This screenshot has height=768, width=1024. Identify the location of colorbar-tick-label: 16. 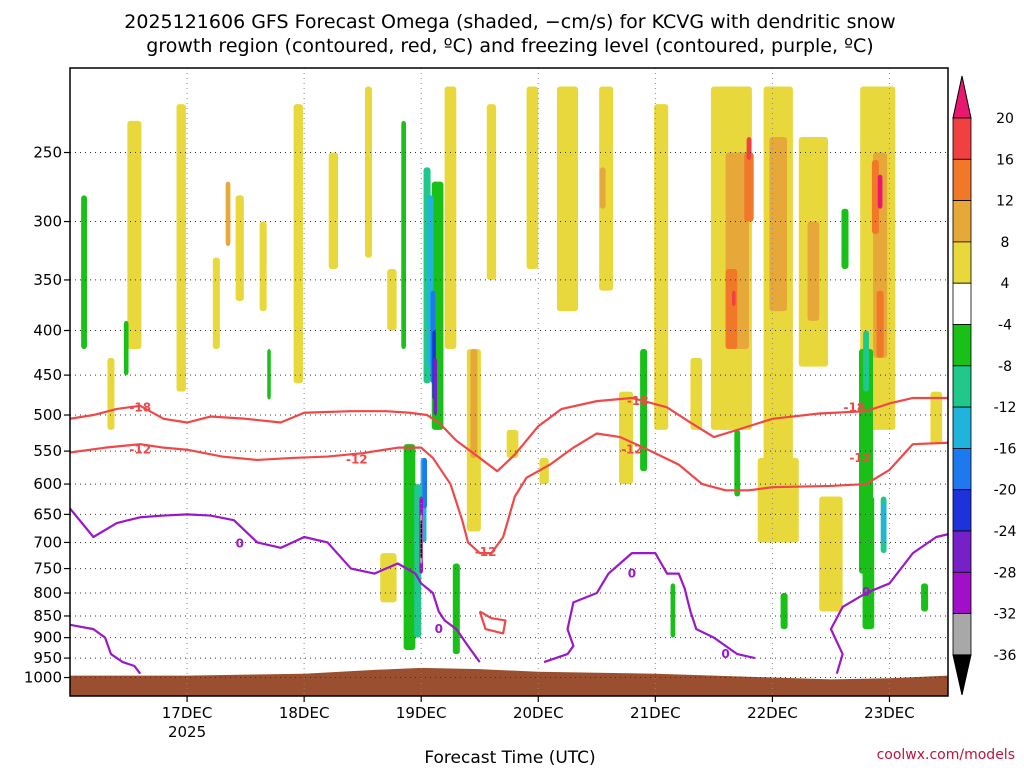
(1005, 160).